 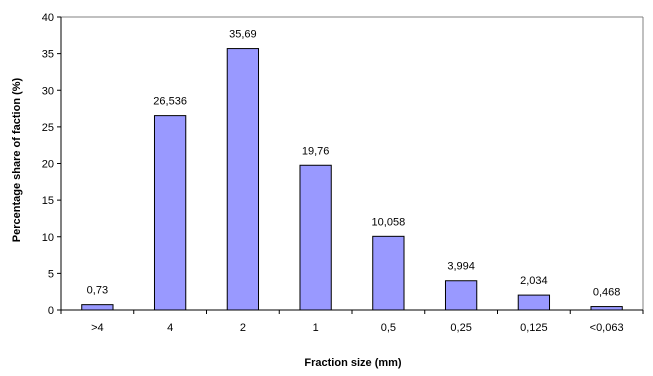 What do you see at coordinates (170, 328) in the screenshot?
I see `x-tick-label: 4` at bounding box center [170, 328].